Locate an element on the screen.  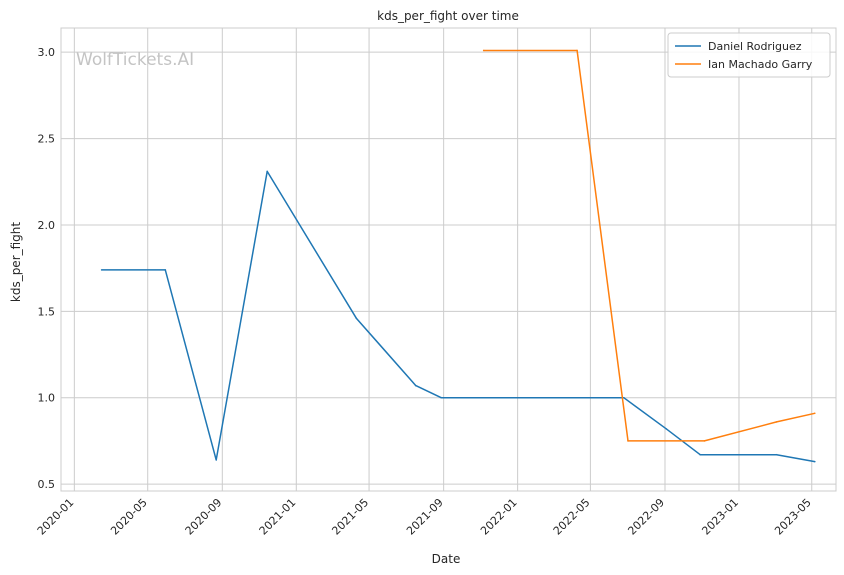
legend-label-daniel-rodriguez: Daniel Rodriguez is located at coordinates (755, 46).